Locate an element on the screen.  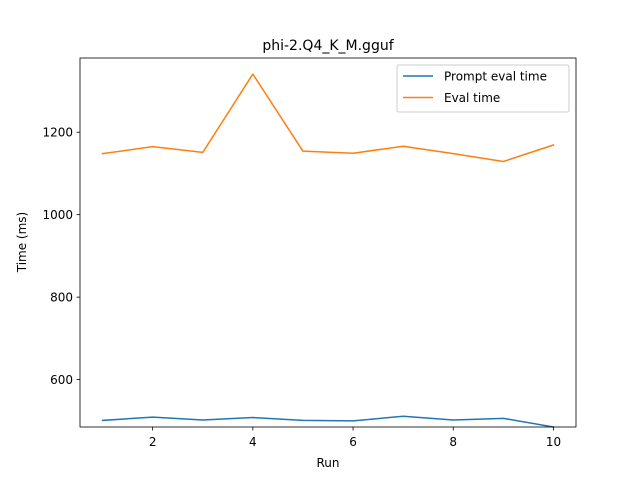
x-tick-label: 2 is located at coordinates (153, 442).